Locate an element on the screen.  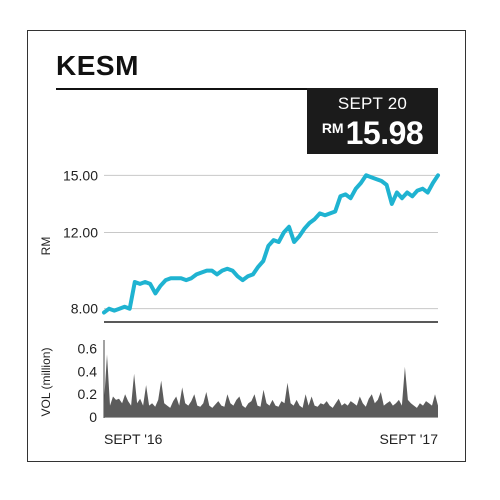
x-tick-label: SEPT '17 is located at coordinates (409, 439).